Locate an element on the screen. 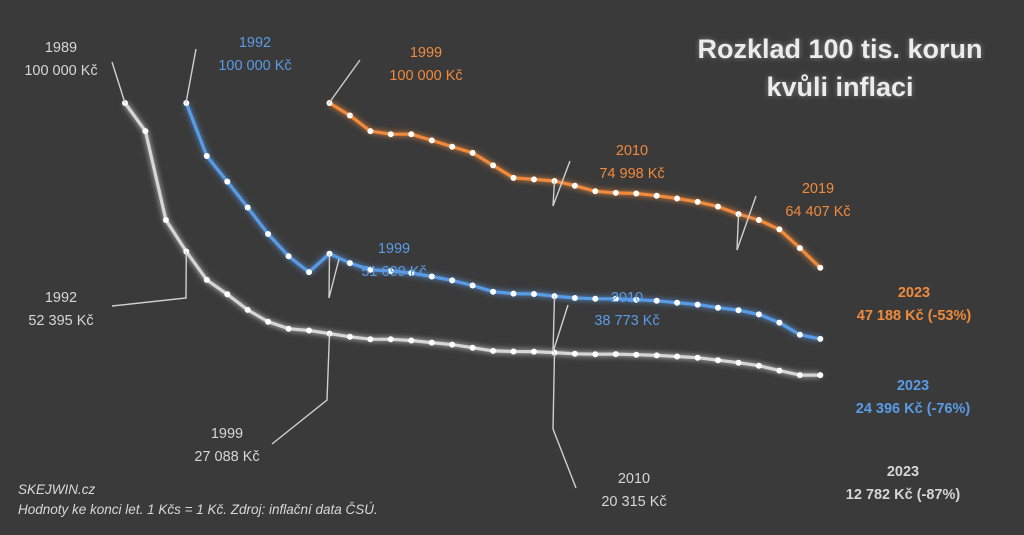  point-1989-2014 is located at coordinates (636, 354).